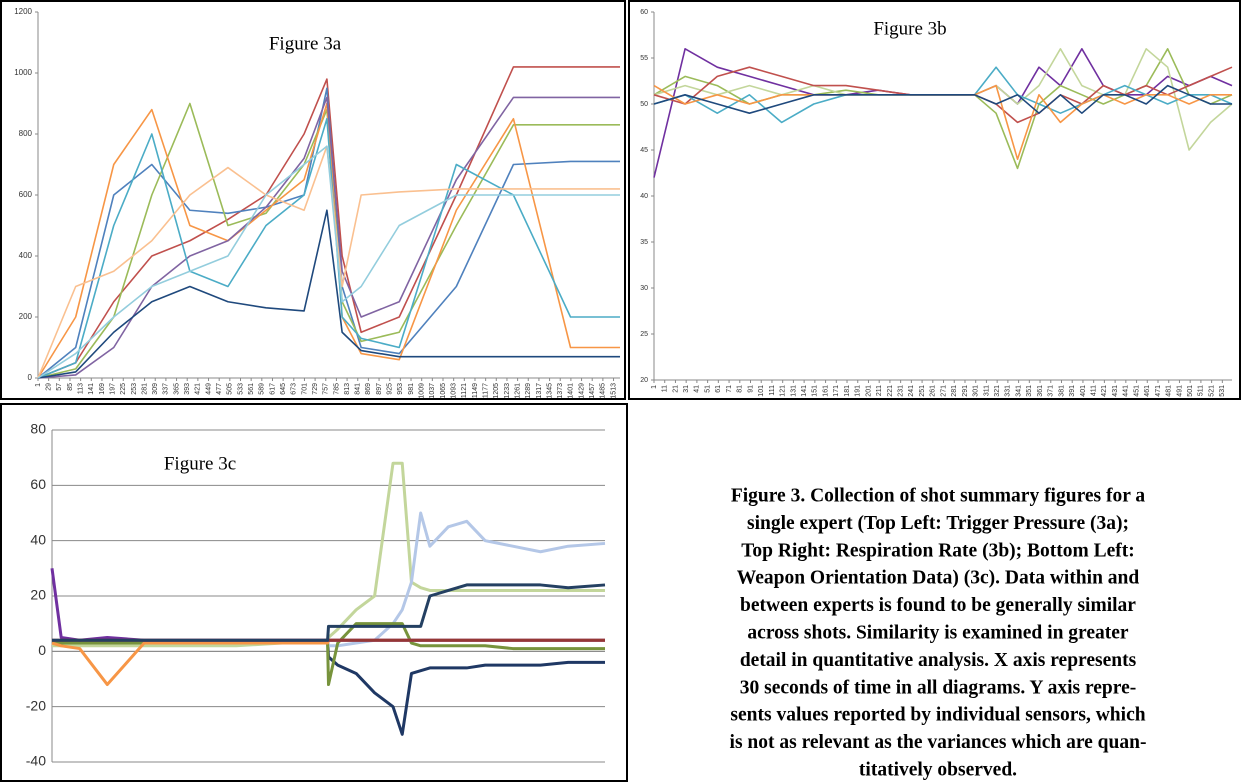 The image size is (1241, 782). Describe the element at coordinates (783, 391) in the screenshot. I see `x-tick-label: 121` at that location.